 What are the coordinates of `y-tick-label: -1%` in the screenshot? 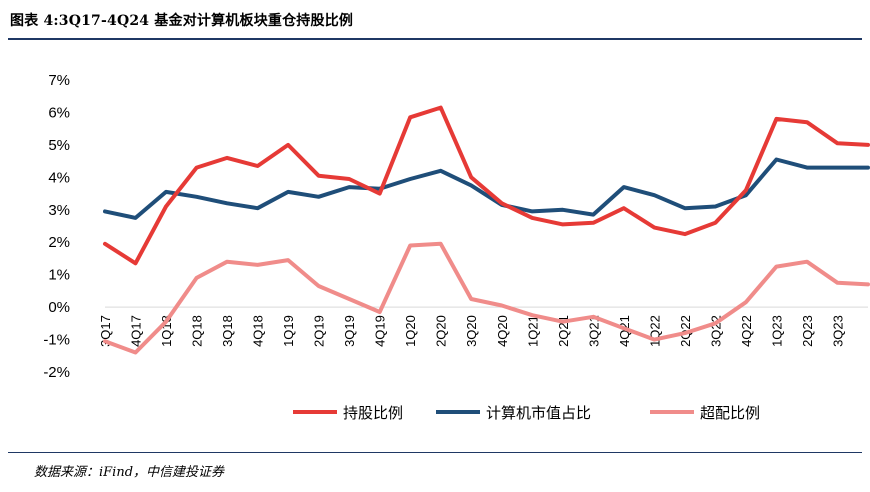 It's located at (56, 340).